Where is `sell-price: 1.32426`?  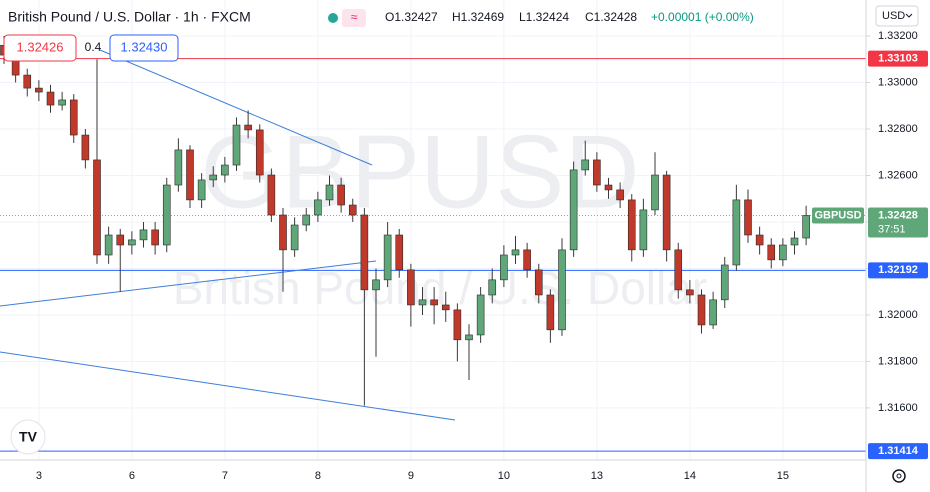 sell-price: 1.32426 is located at coordinates (40, 46).